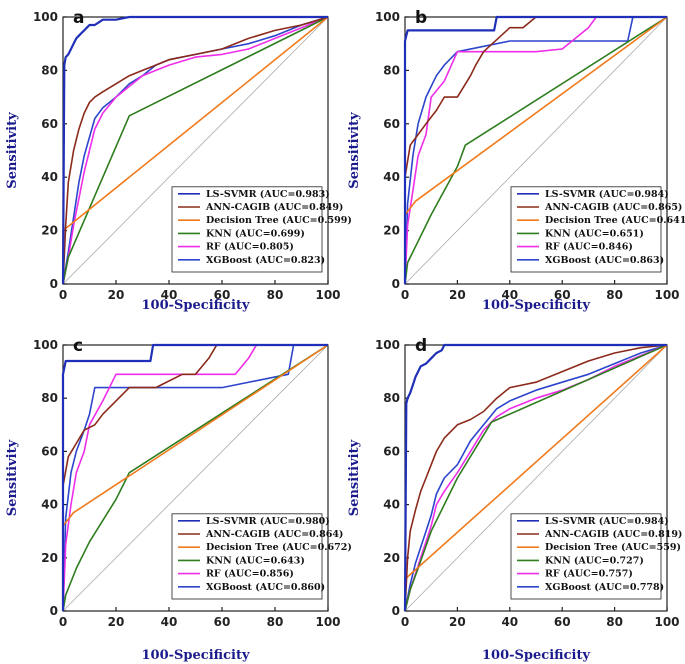  What do you see at coordinates (613, 534) in the screenshot?
I see `legend-entry: ANN-CAGIB (AUC=0.819)` at bounding box center [613, 534].